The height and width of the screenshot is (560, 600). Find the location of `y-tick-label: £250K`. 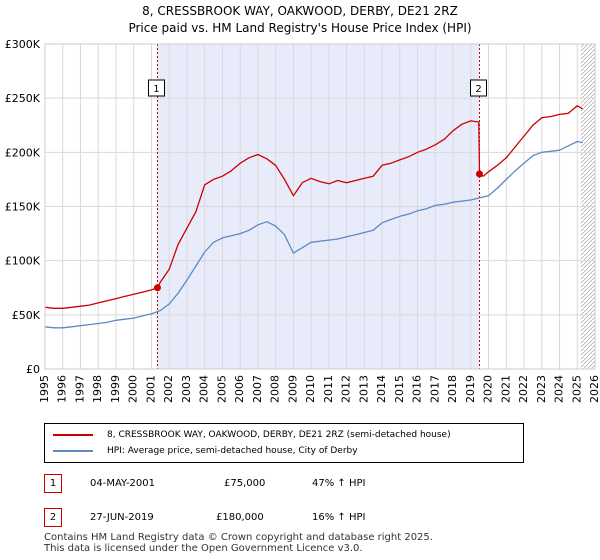

y-tick-label: £250K is located at coordinates (23, 98).